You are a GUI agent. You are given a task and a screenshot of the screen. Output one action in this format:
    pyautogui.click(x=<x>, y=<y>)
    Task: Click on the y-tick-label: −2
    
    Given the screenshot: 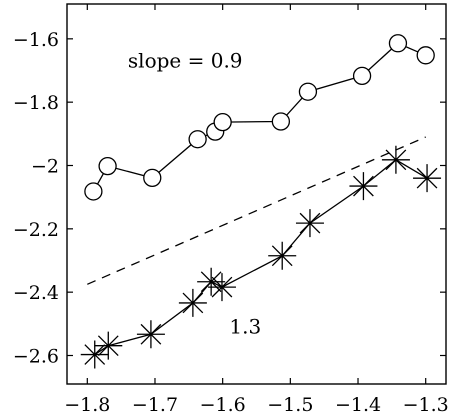 What is the action you would take?
    pyautogui.click(x=45, y=167)
    